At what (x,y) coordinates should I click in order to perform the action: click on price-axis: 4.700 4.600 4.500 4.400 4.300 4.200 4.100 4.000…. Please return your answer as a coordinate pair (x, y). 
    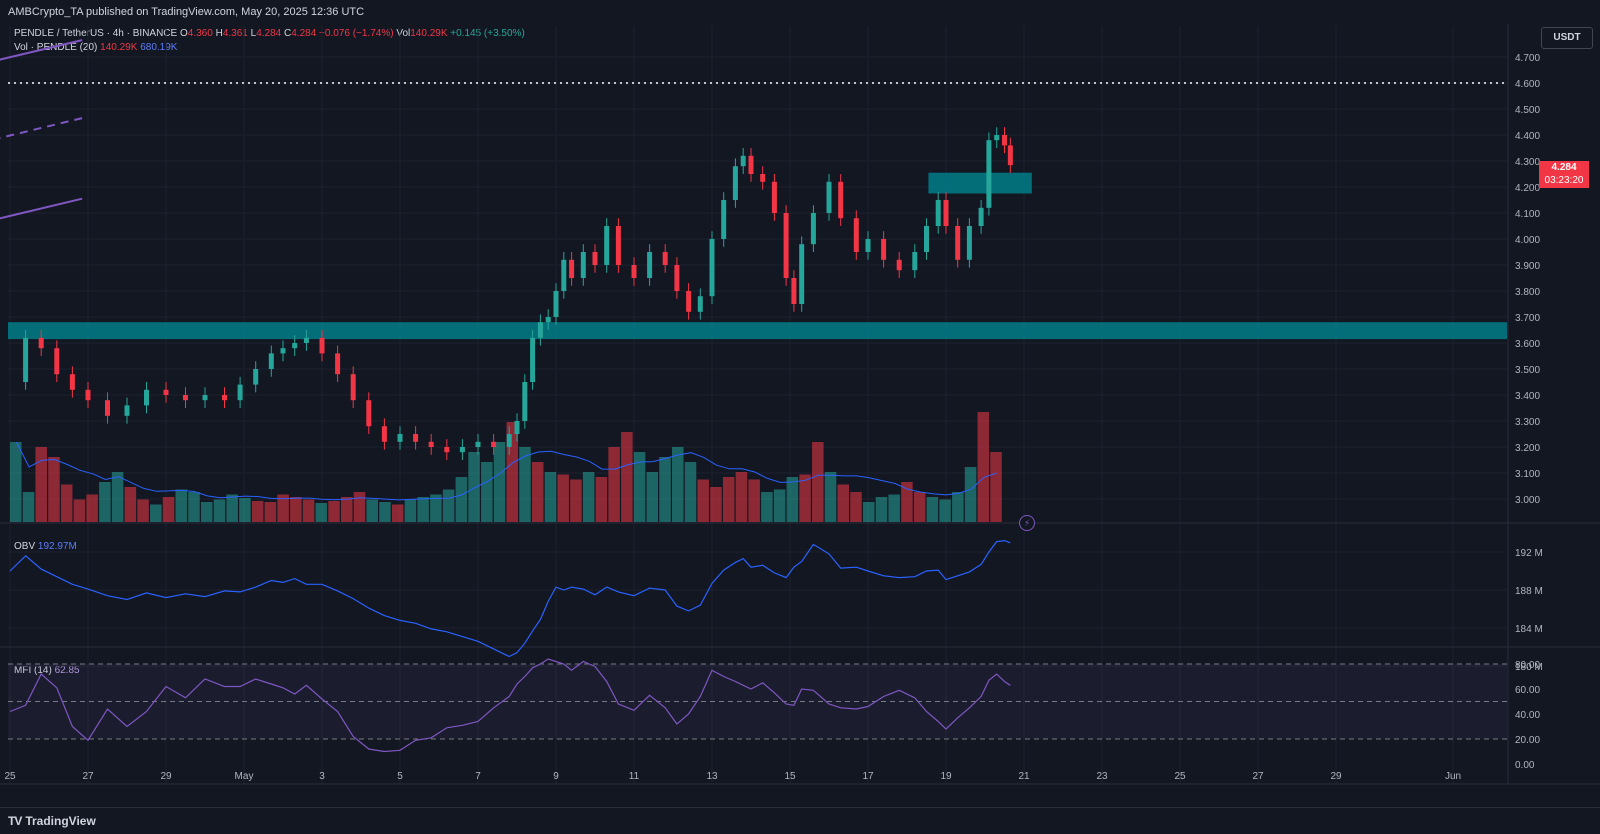
    Looking at the image, I should click on (1527, 279).